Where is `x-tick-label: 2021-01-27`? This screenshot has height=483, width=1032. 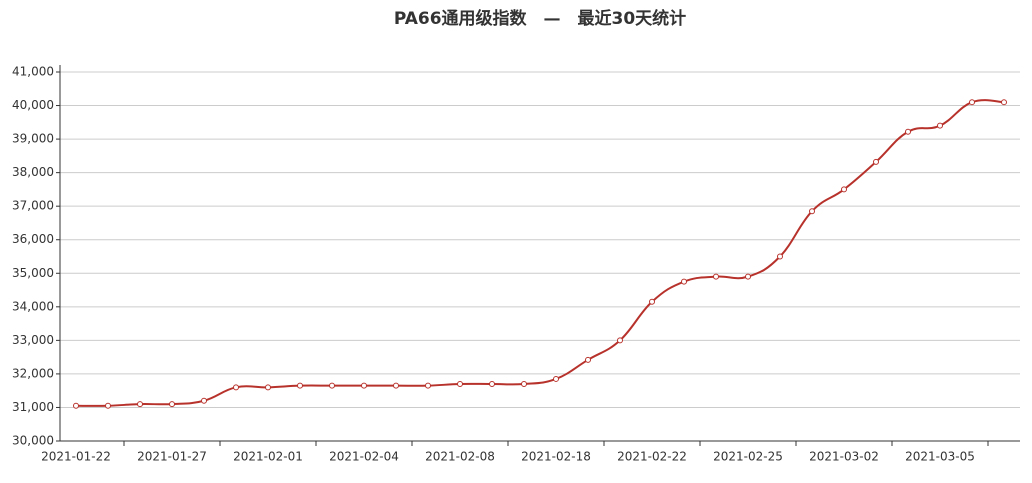 x-tick-label: 2021-01-27 is located at coordinates (172, 457).